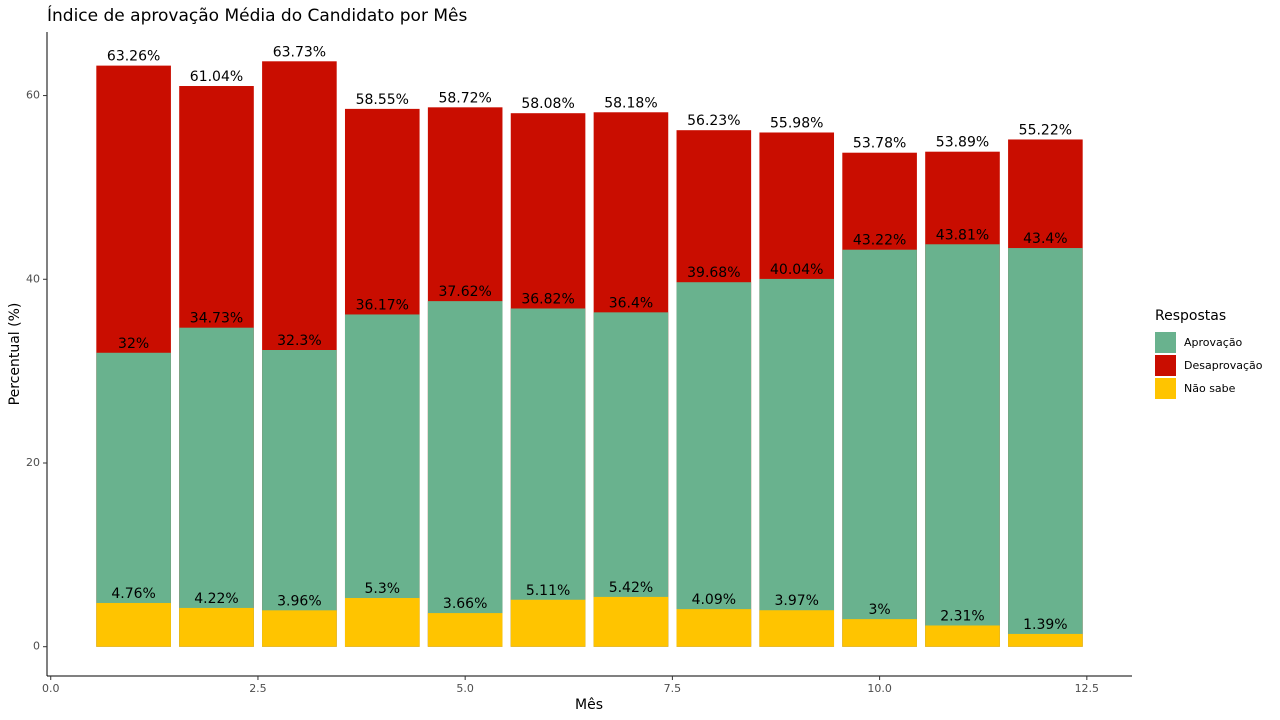 The width and height of the screenshot is (1280, 720). What do you see at coordinates (879, 610) in the screenshot?
I see `value-label: 3%` at bounding box center [879, 610].